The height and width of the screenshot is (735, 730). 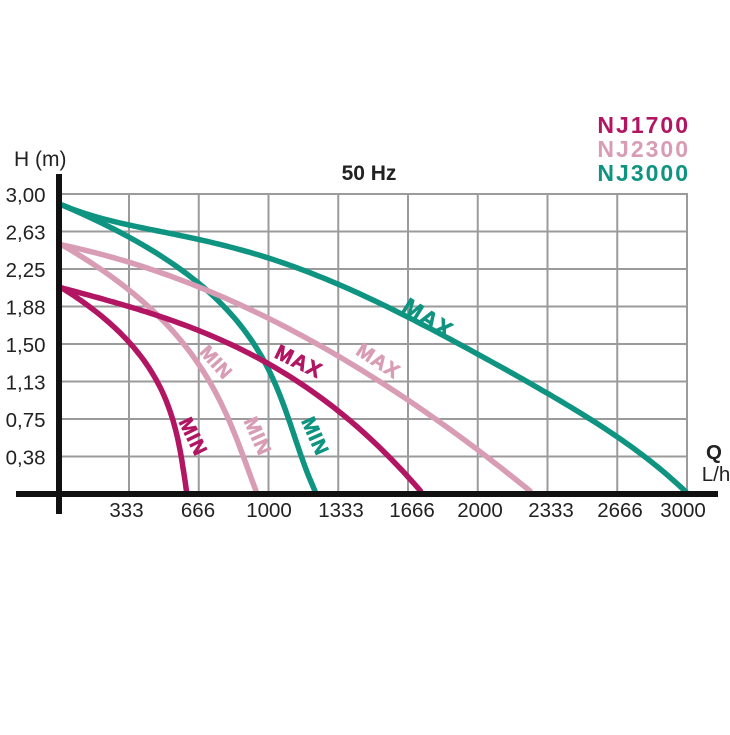 What do you see at coordinates (551, 510) in the screenshot?
I see `svg-text: 2333` at bounding box center [551, 510].